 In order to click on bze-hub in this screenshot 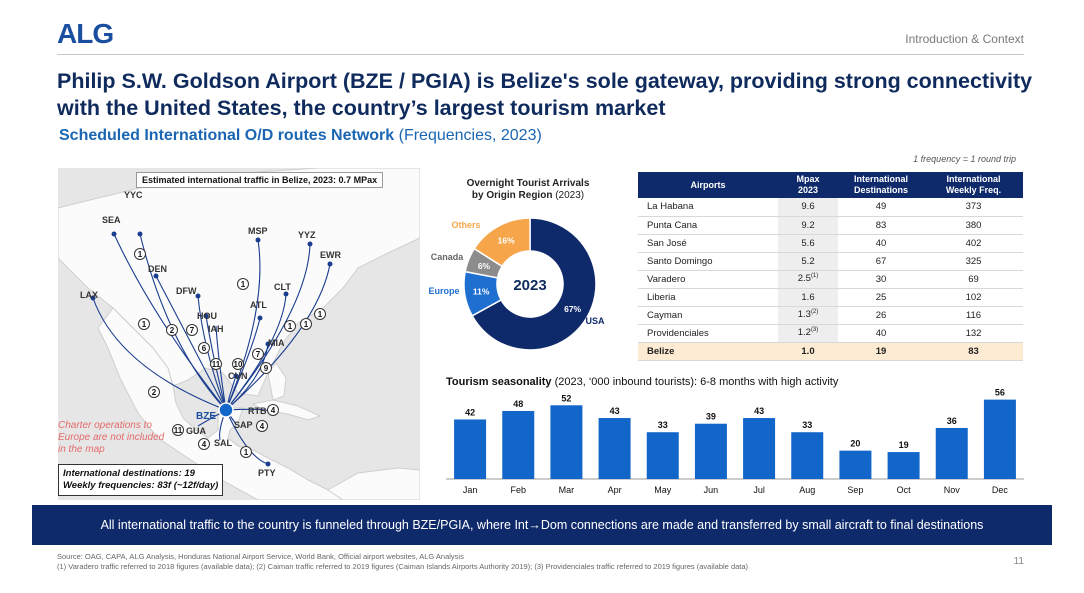, I will do `click(226, 410)`.